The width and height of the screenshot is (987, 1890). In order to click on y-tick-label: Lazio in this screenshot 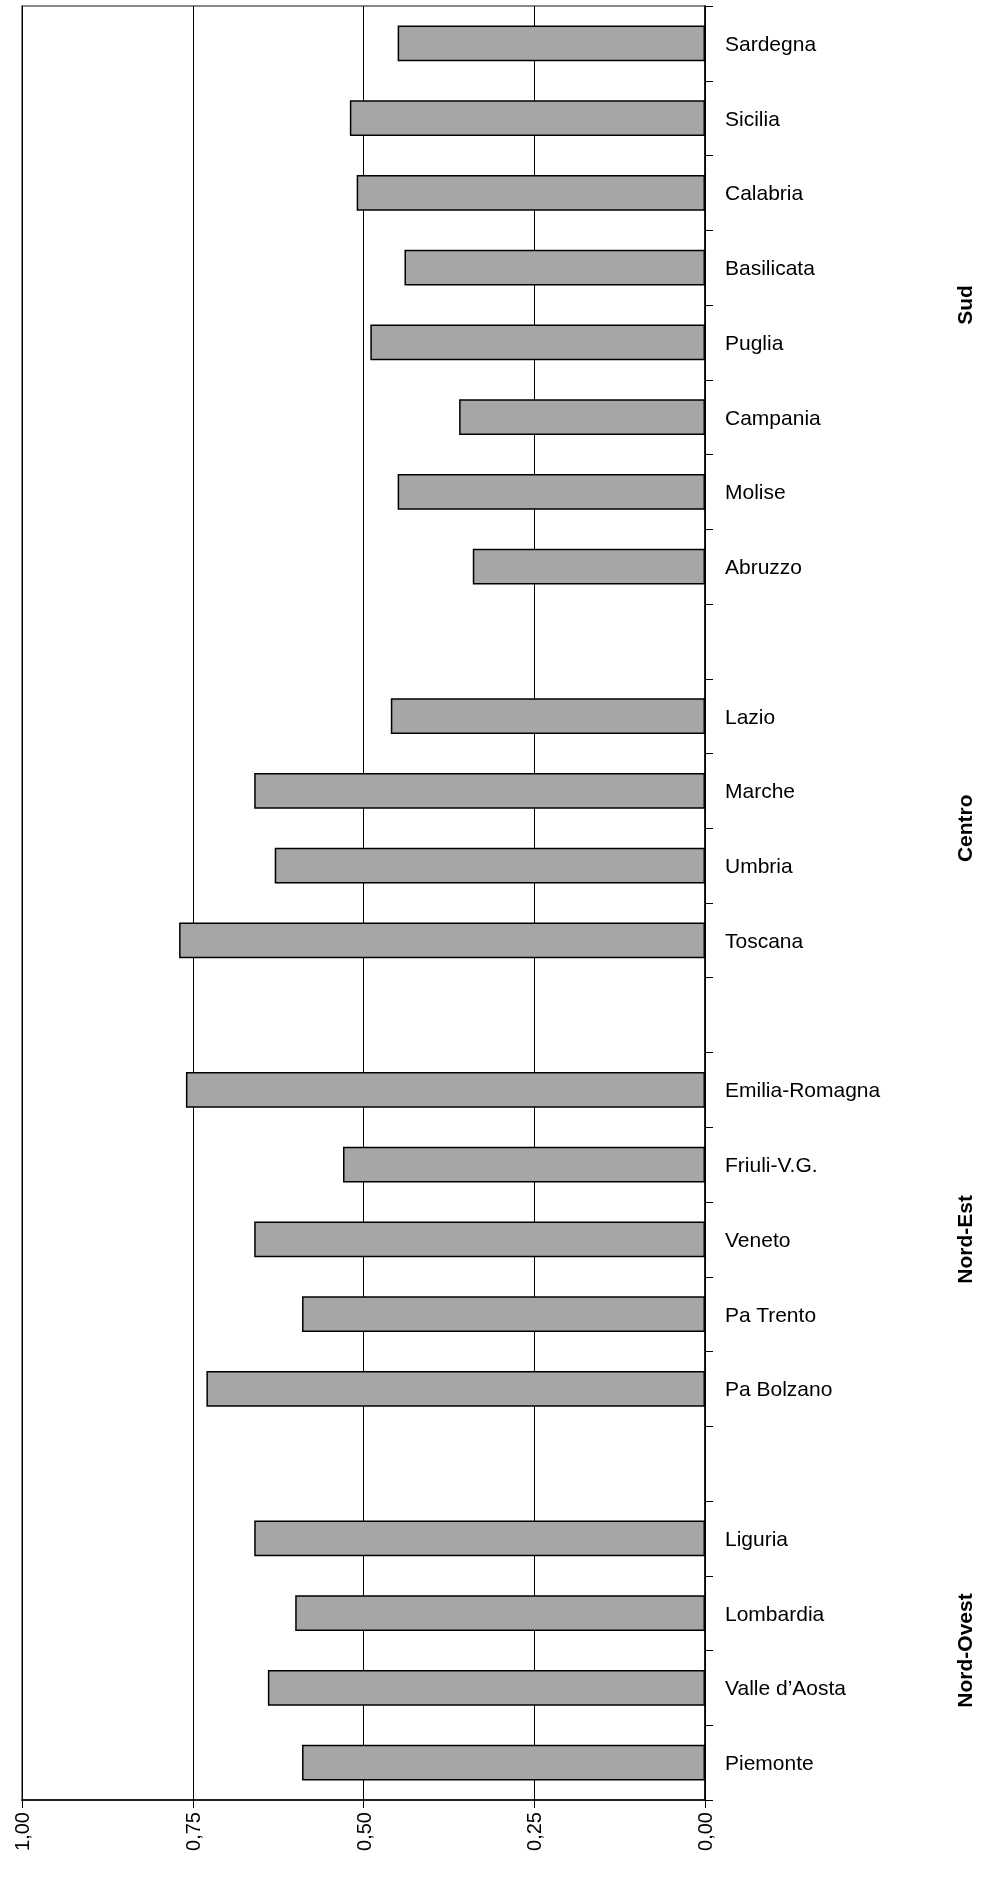, I will do `click(750, 716)`.